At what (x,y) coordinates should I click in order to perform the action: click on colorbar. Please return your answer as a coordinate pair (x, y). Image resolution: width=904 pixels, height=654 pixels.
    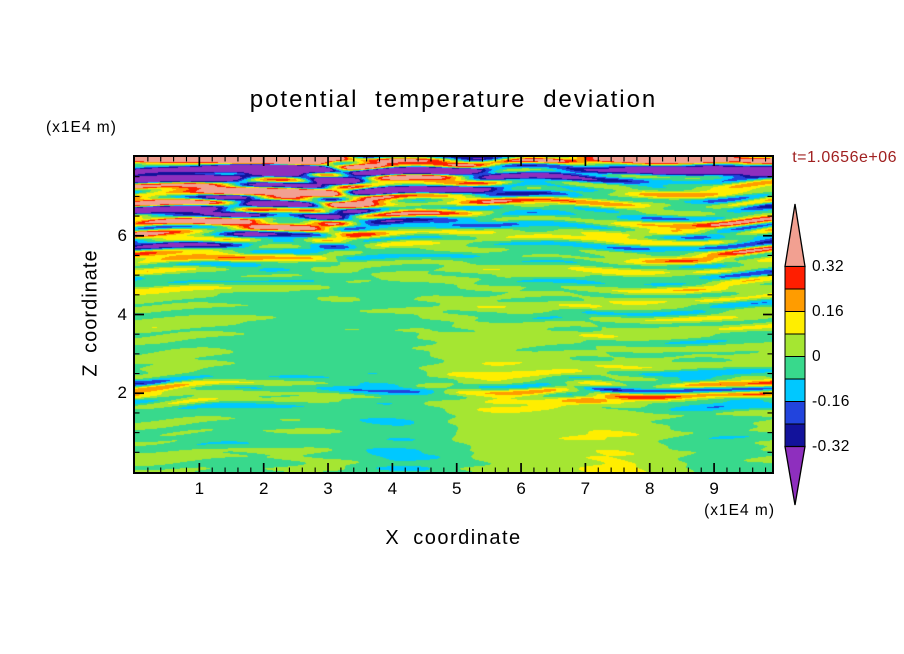
    Looking at the image, I should click on (795, 354).